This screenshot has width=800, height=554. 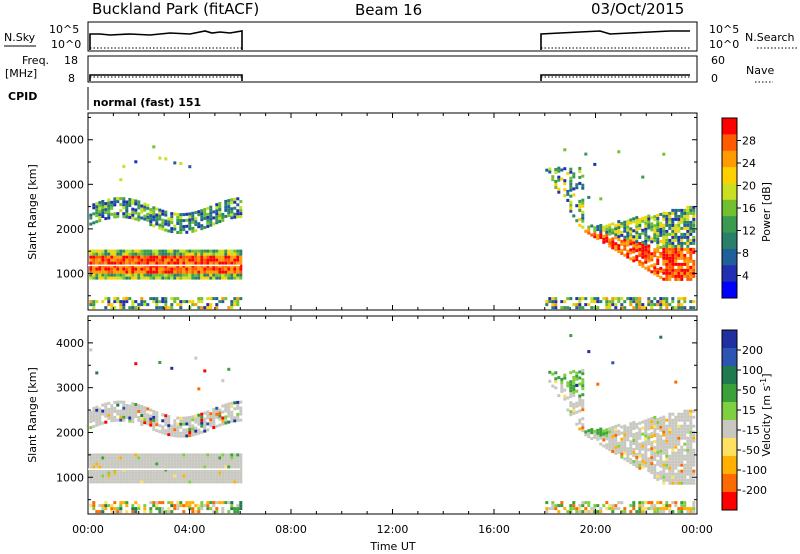 I want to click on colorbar-tick-label: 200, so click(x=752, y=350).